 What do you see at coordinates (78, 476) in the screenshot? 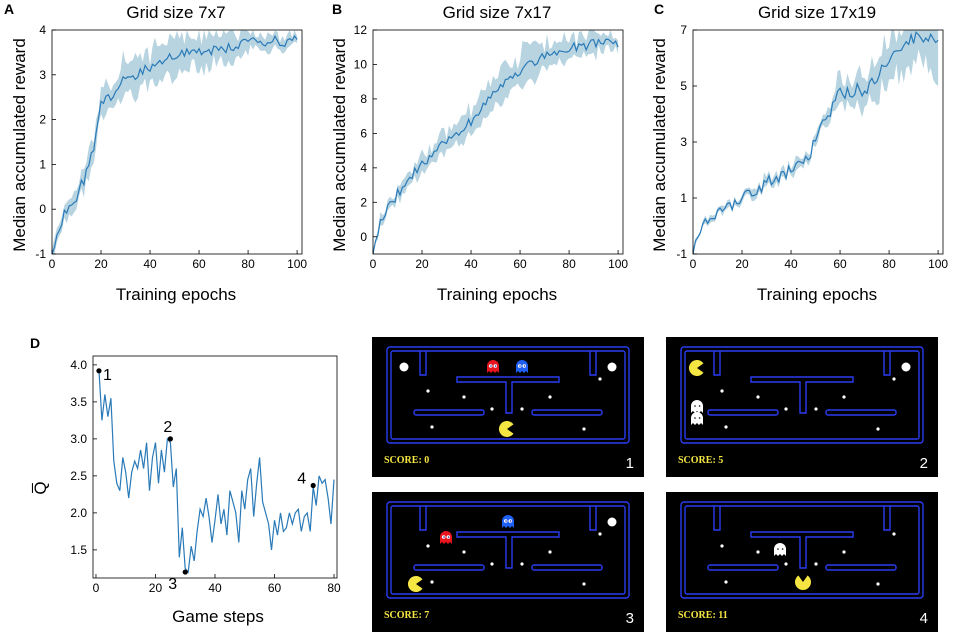
I see `y-tick-label: 2.5` at bounding box center [78, 476].